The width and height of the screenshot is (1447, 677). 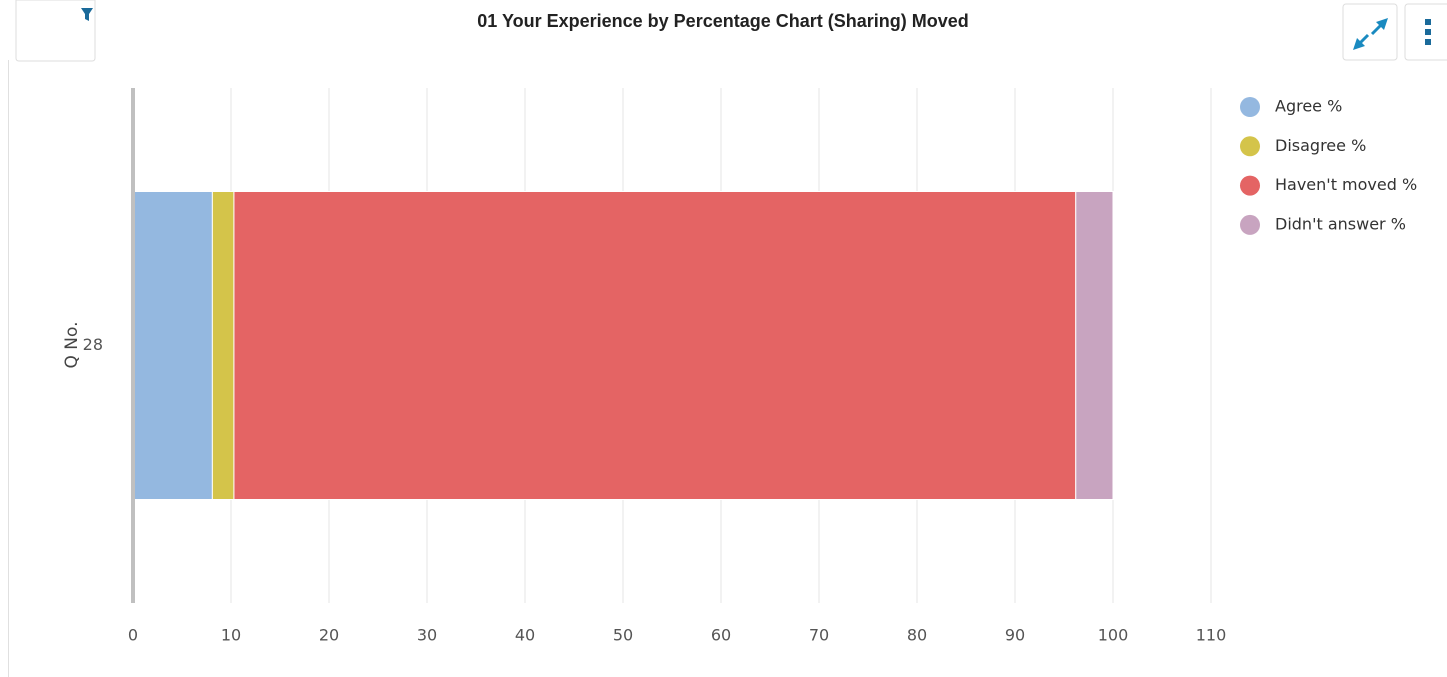 What do you see at coordinates (1113, 635) in the screenshot?
I see `x-tick-label: 100` at bounding box center [1113, 635].